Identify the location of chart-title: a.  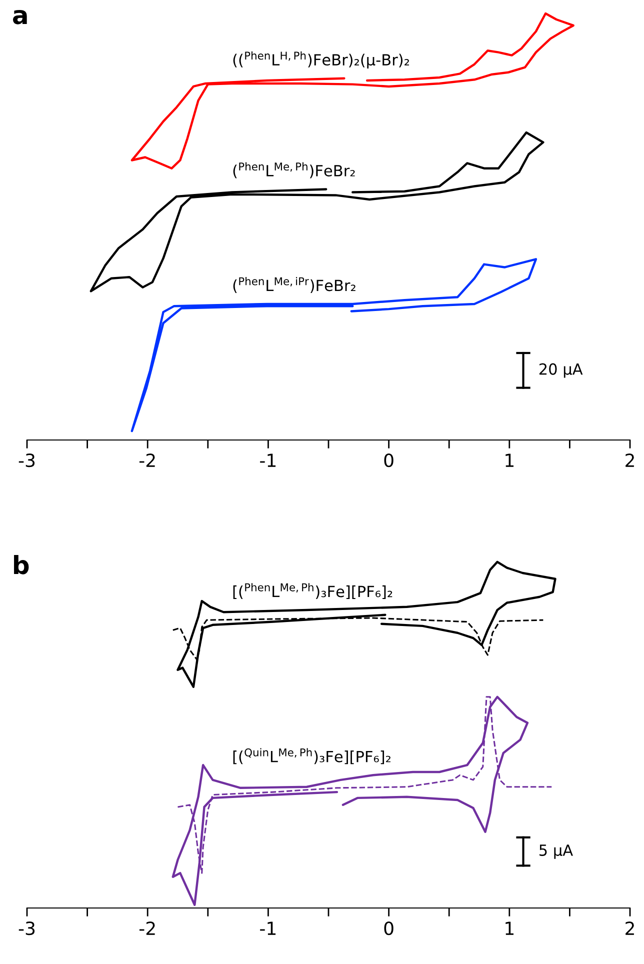
(20, 17).